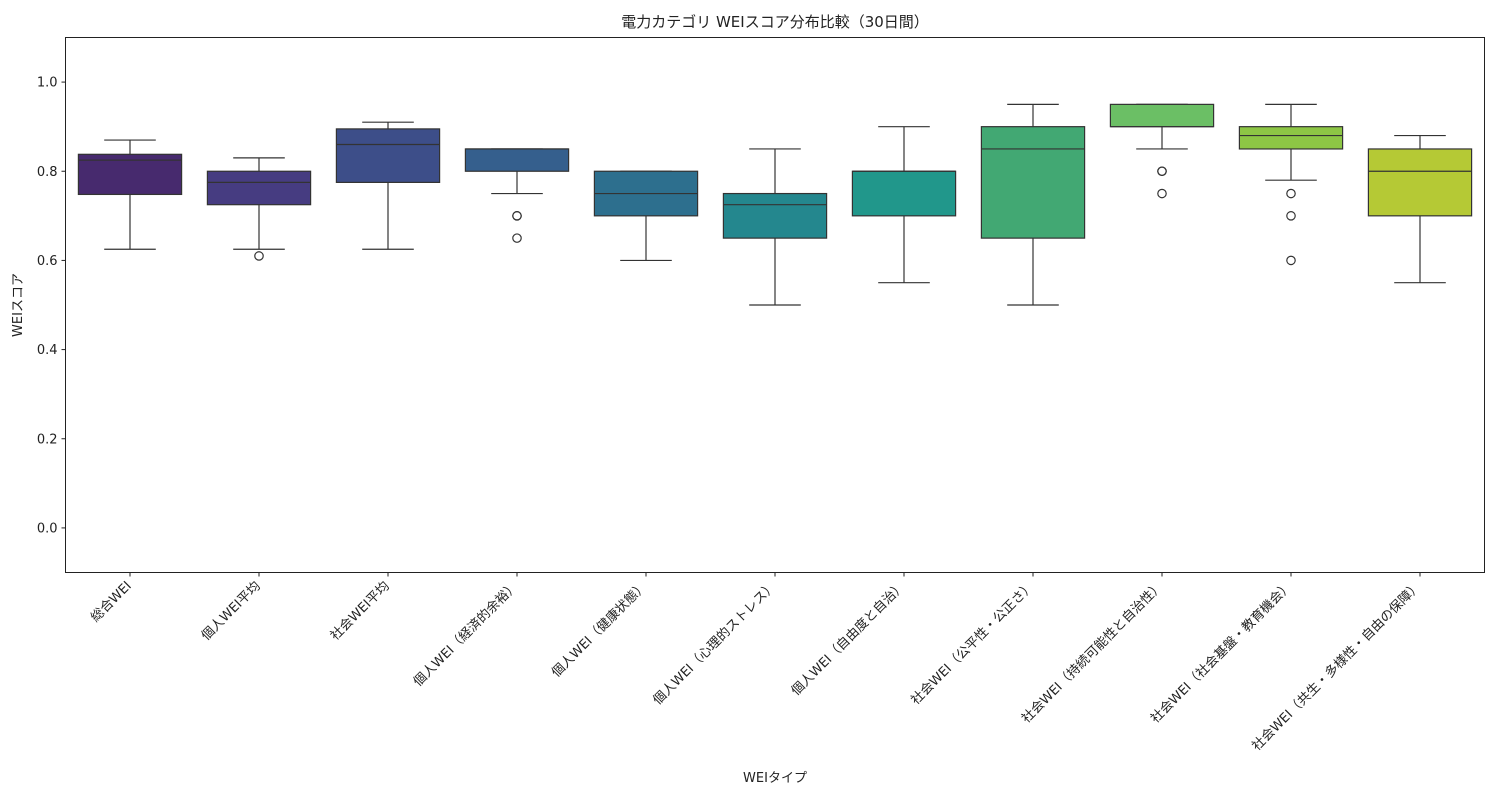 Image resolution: width=1500 pixels, height=800 pixels. Describe the element at coordinates (111, 602) in the screenshot. I see `x-tick-label: 総合WEI` at that location.